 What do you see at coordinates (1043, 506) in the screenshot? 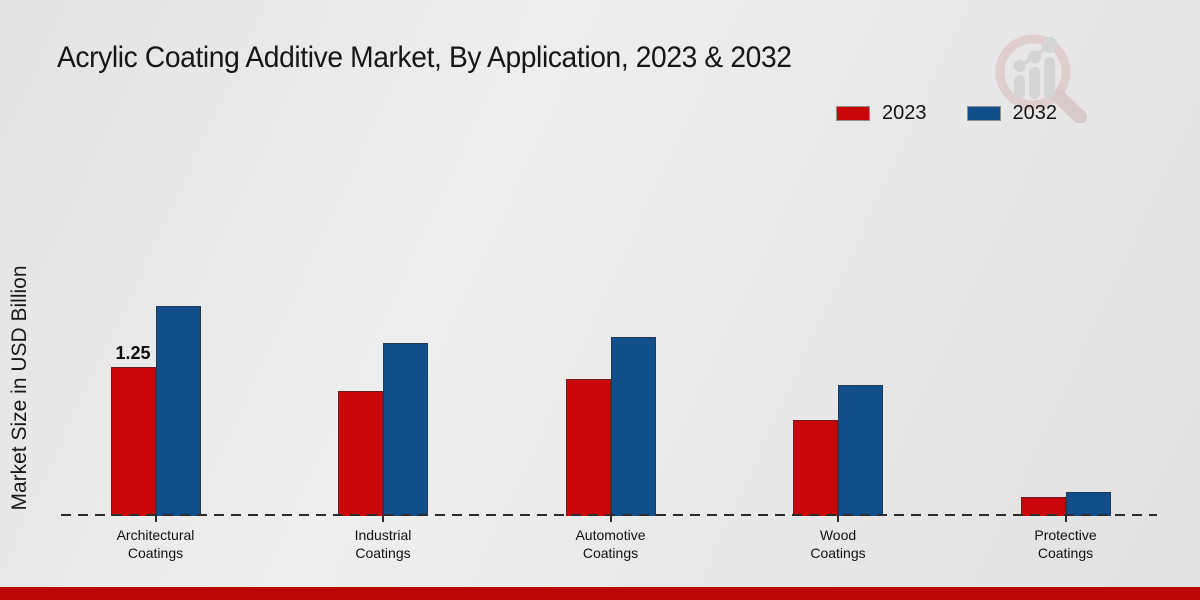
I see `bar-2023-protective-coatings` at bounding box center [1043, 506].